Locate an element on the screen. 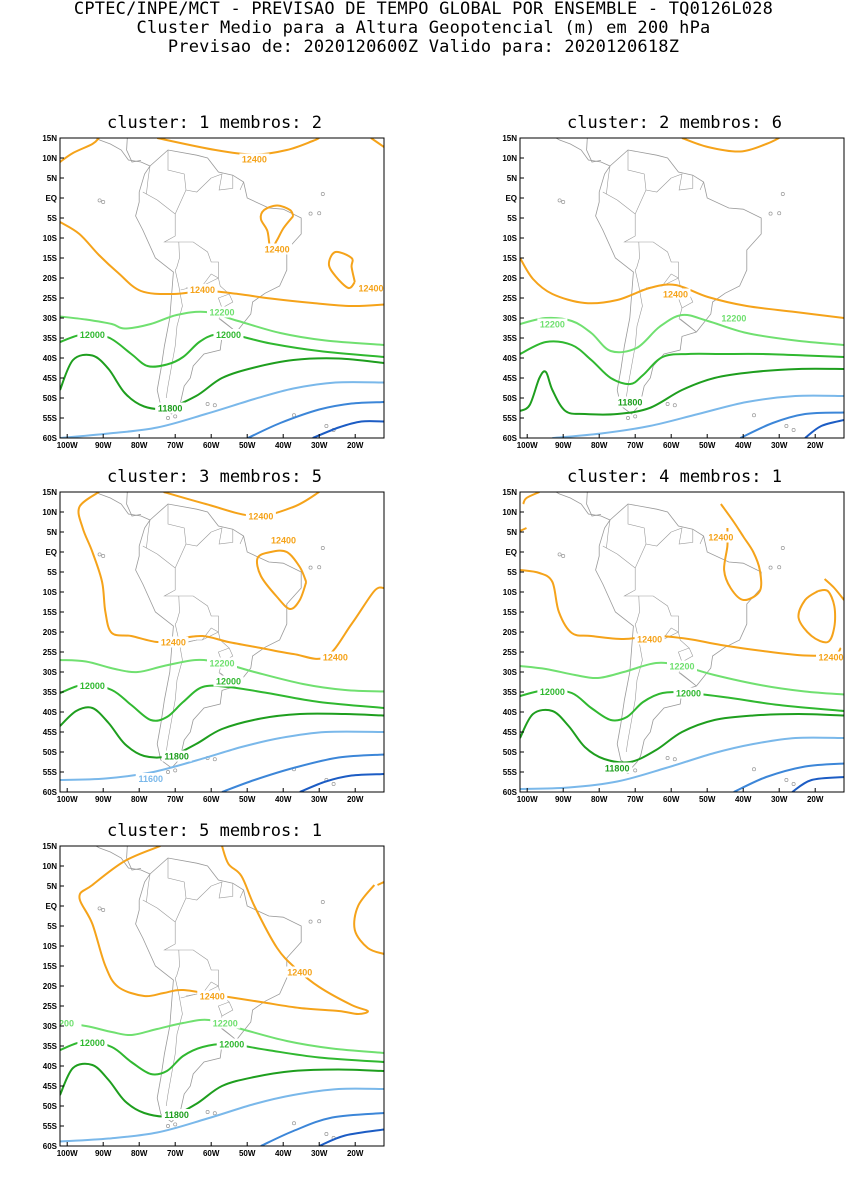 This screenshot has width=847, height=1178. lat-label: 10S is located at coordinates (510, 238).